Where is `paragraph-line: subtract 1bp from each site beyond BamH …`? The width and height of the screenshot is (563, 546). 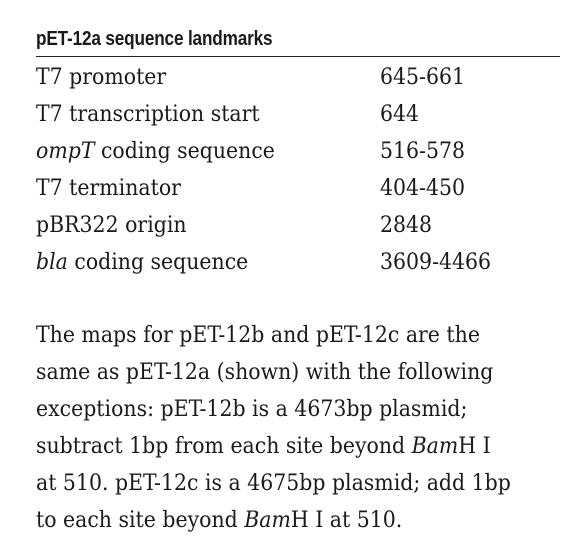
paragraph-line: subtract 1bp from each site beyond BamH … is located at coordinates (263, 446).